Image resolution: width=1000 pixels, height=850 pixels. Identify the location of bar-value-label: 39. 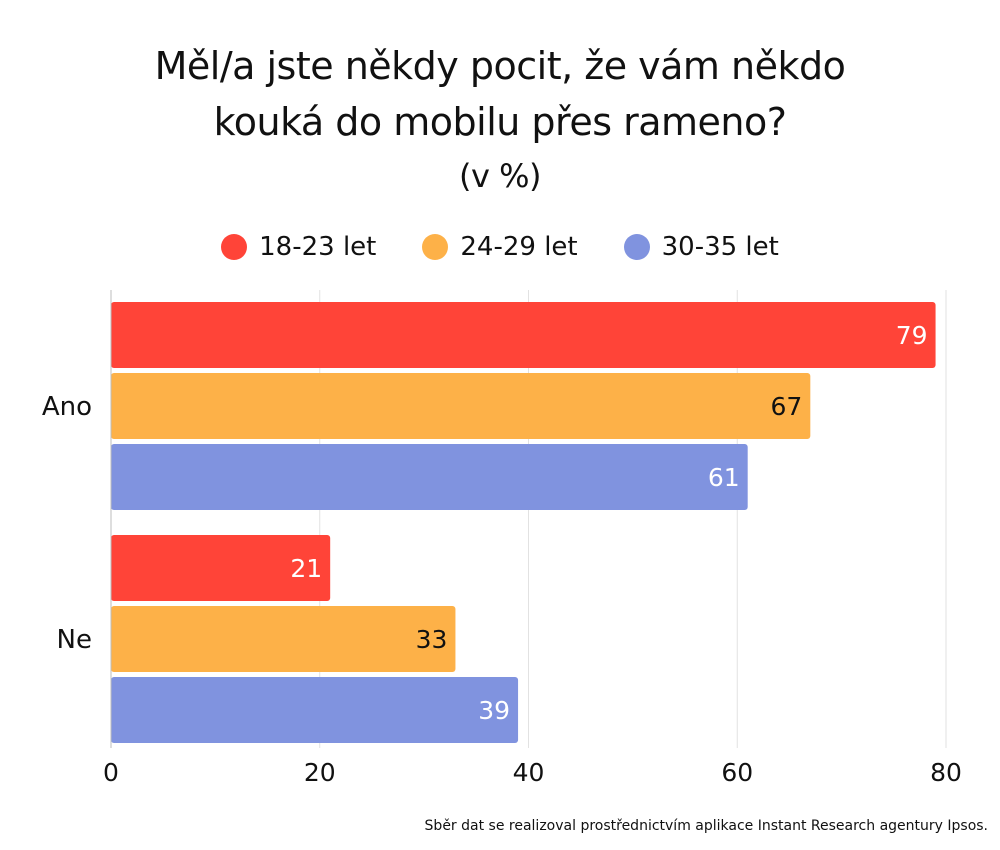
(494, 710).